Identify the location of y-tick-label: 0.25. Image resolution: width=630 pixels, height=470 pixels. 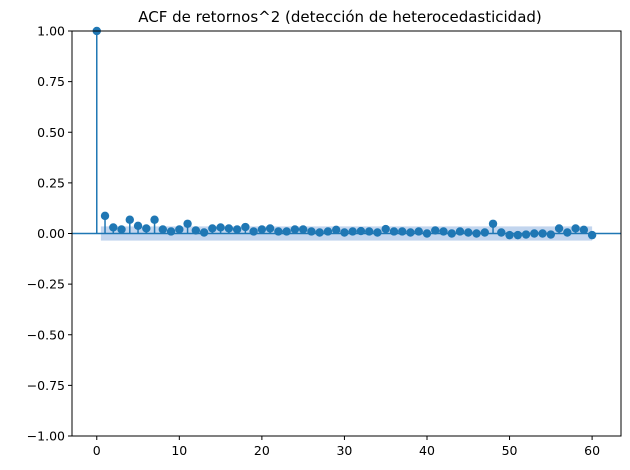
(51, 182).